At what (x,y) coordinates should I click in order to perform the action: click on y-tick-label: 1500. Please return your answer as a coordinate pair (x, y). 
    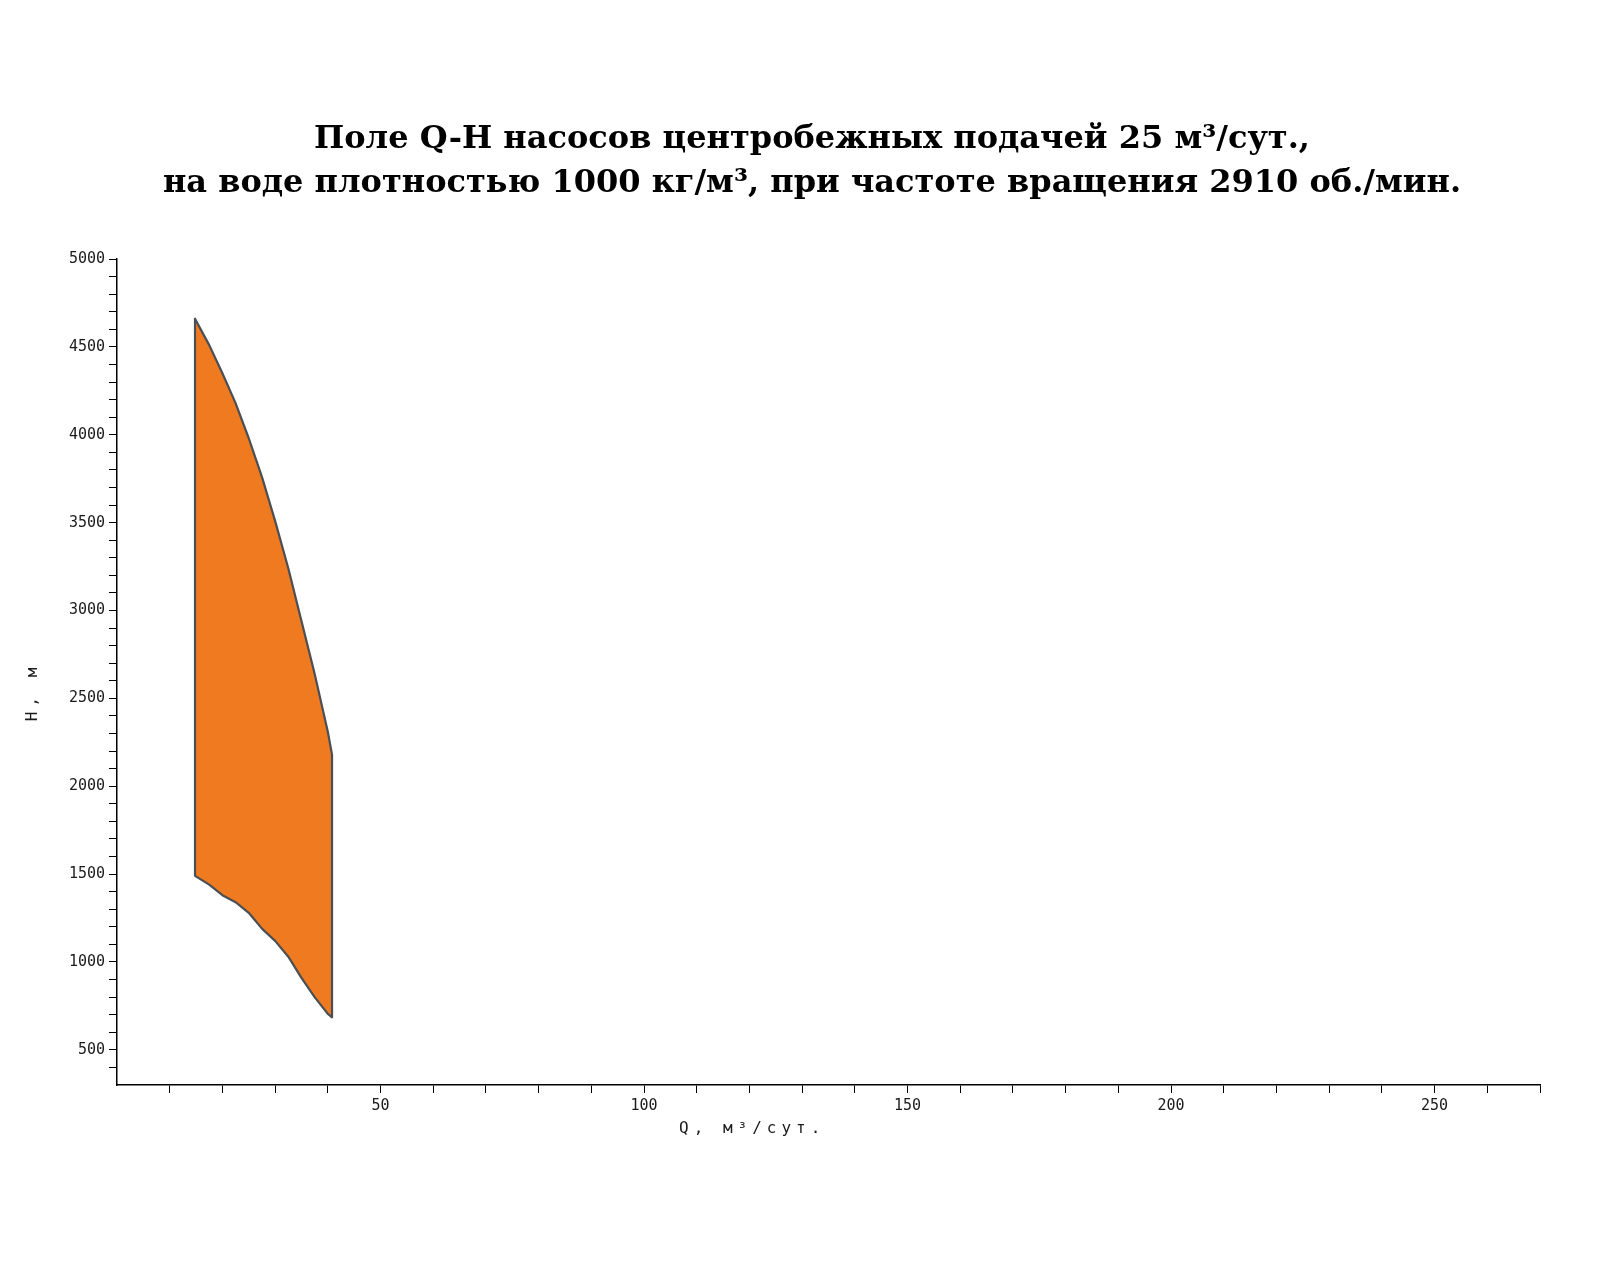
    Looking at the image, I should click on (86, 873).